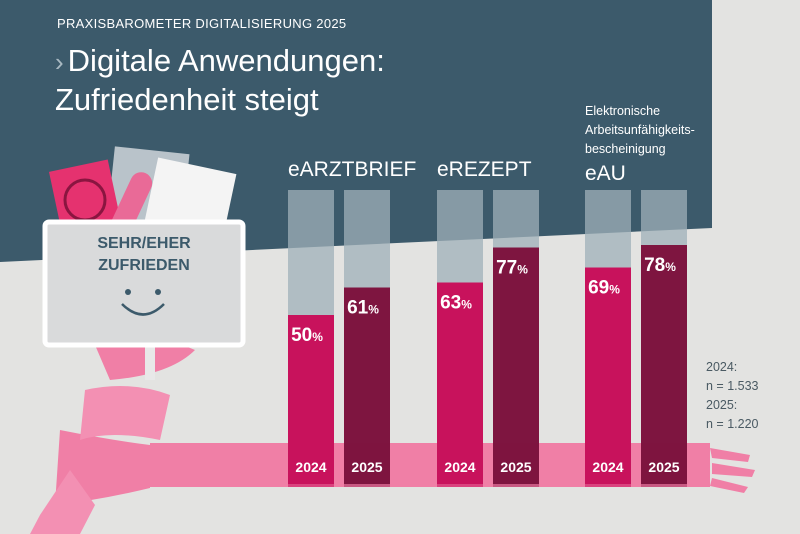 The width and height of the screenshot is (800, 534). I want to click on data-label: 50%, so click(307, 335).